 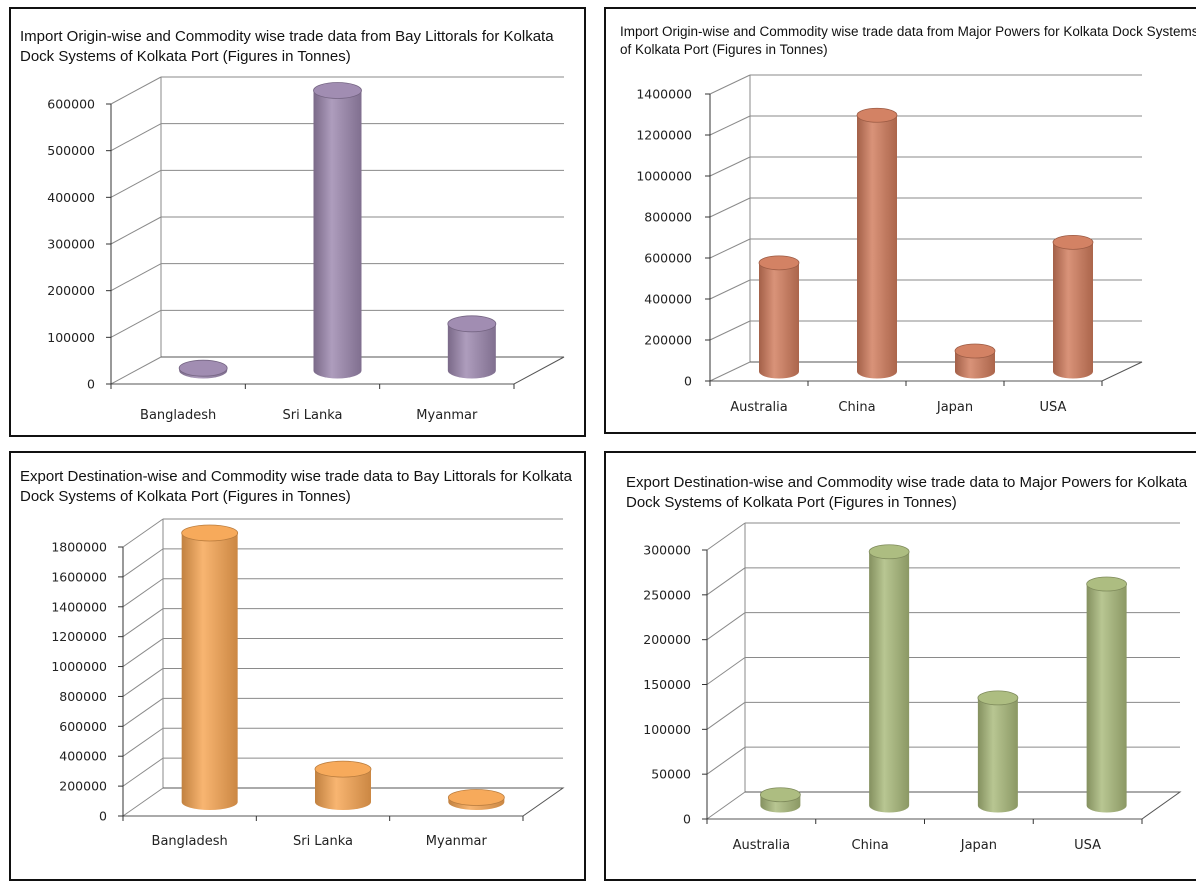 What do you see at coordinates (671, 774) in the screenshot?
I see `y-tick-label: 50000` at bounding box center [671, 774].